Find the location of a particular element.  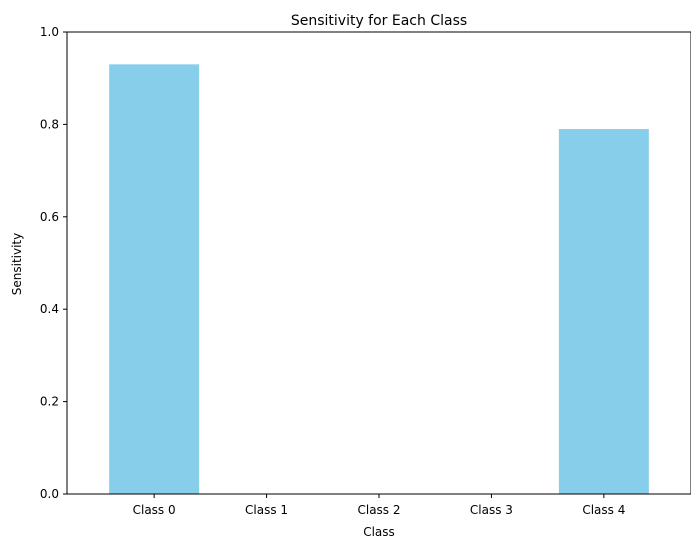

y-tick-label: 0.2 is located at coordinates (49, 402).